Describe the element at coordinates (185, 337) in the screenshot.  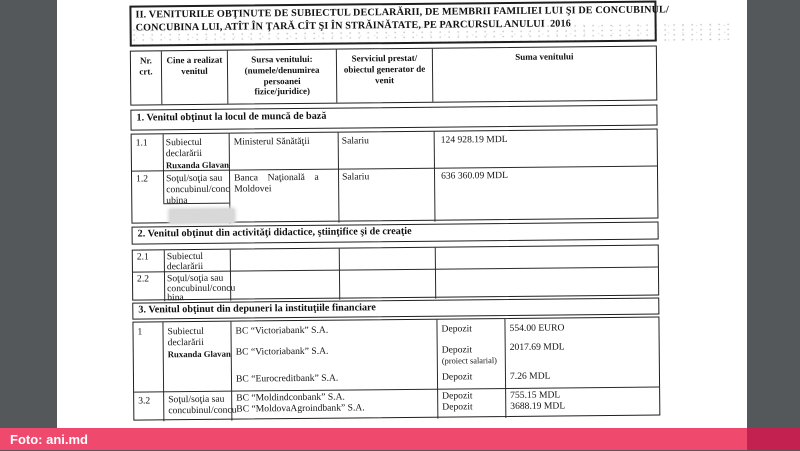
I see `row-3-1-who: Subiectul declarării` at that location.